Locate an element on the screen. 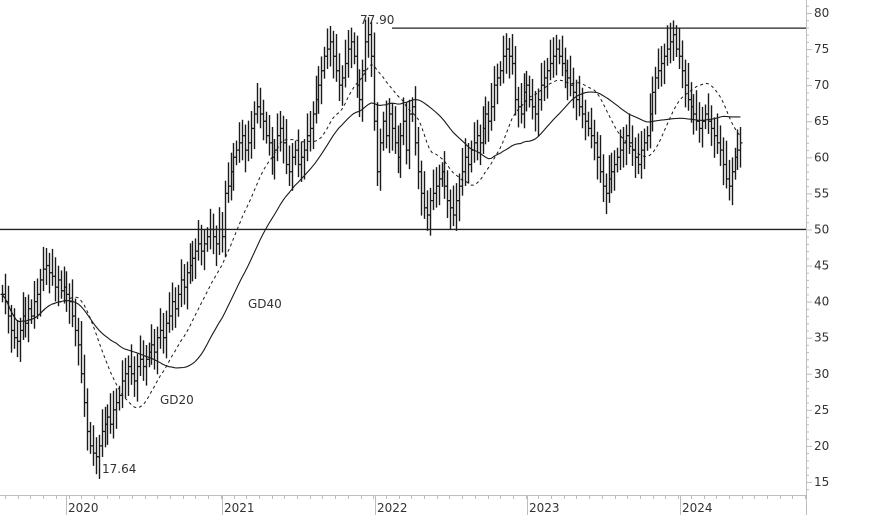 Image resolution: width=874 pixels, height=520 pixels. x-axis: 2020 2021 2022 2023 2024 is located at coordinates (403, 505).